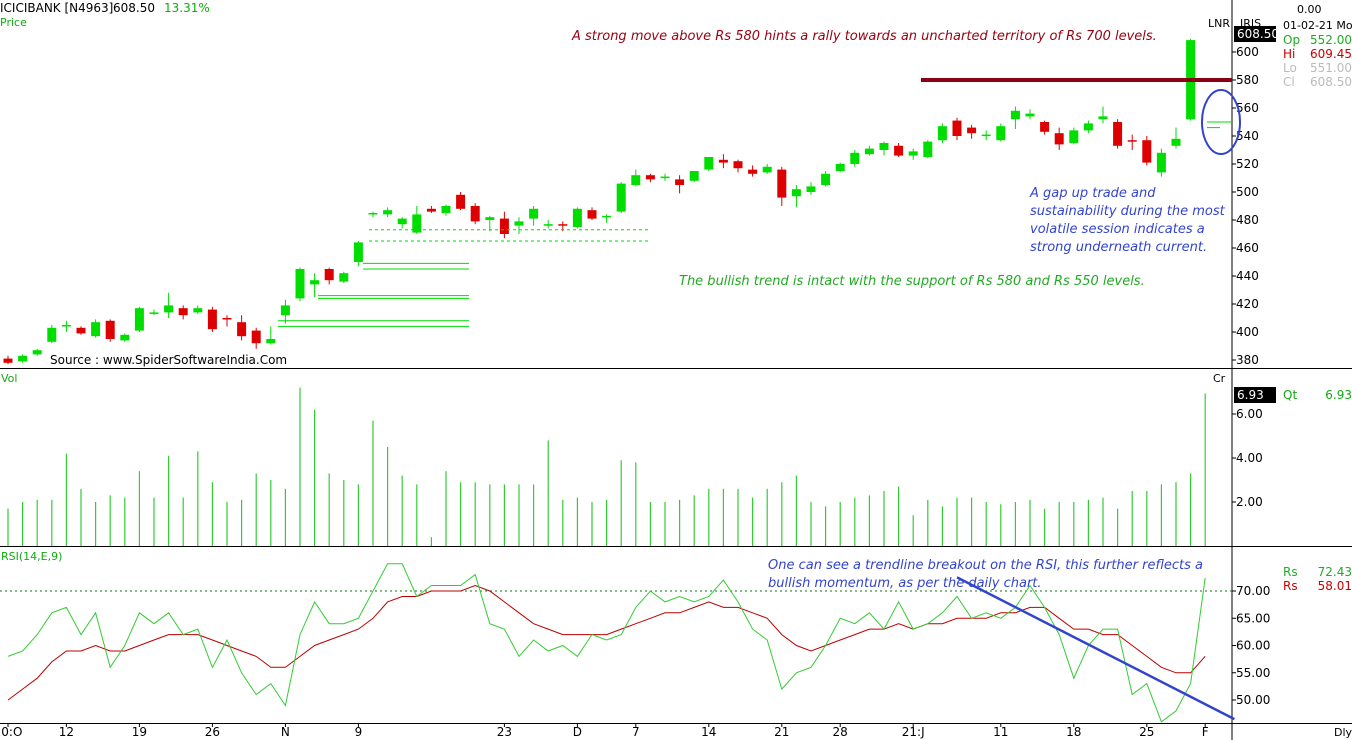 The width and height of the screenshot is (1352, 740). What do you see at coordinates (1249, 502) in the screenshot?
I see `volume-tick-label: 2.00` at bounding box center [1249, 502].